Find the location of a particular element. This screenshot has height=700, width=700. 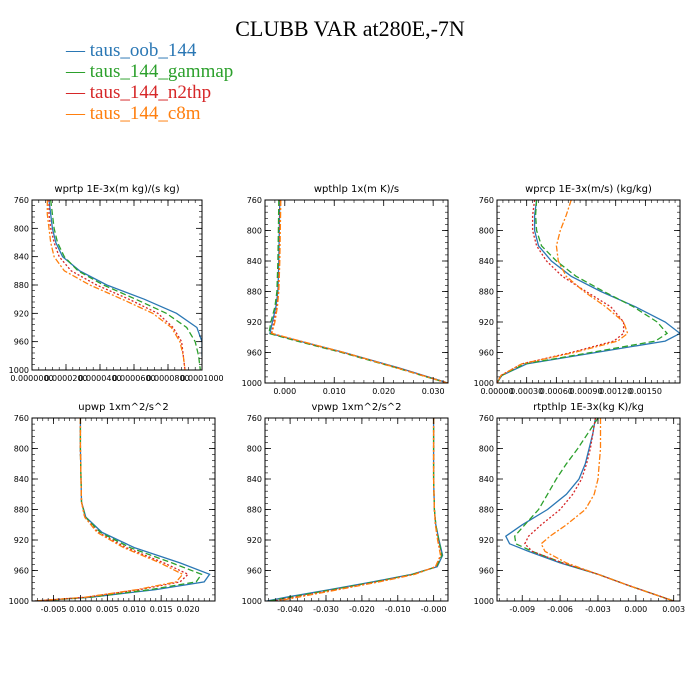

panel-title-4: vpwp 1xm^2/s^2 is located at coordinates (356, 407).